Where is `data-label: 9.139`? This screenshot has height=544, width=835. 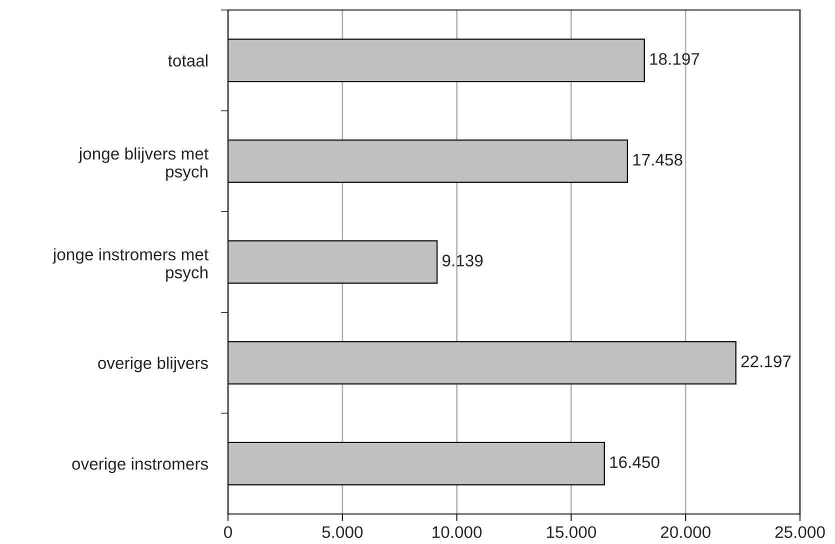 data-label: 9.139 is located at coordinates (462, 260).